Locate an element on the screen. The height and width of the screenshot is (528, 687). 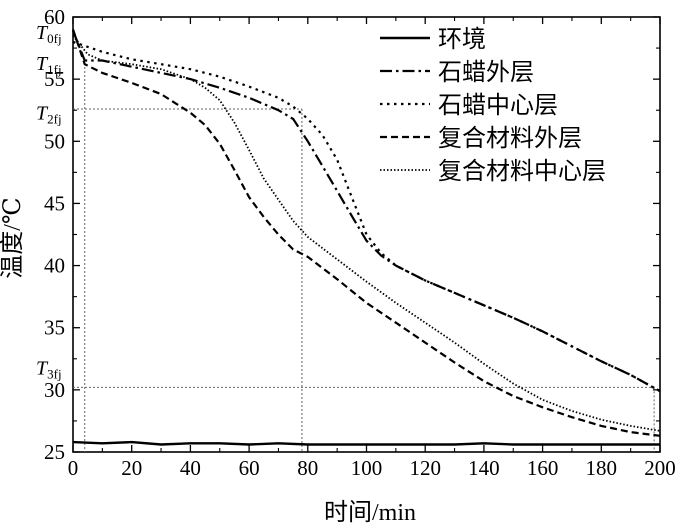
legend-label-1: 石蜡外层 is located at coordinates (486, 72).